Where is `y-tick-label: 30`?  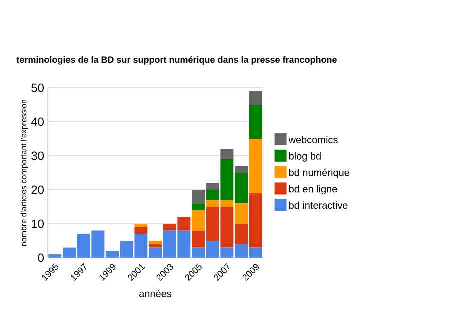 y-tick-label: 30 is located at coordinates (38, 156).